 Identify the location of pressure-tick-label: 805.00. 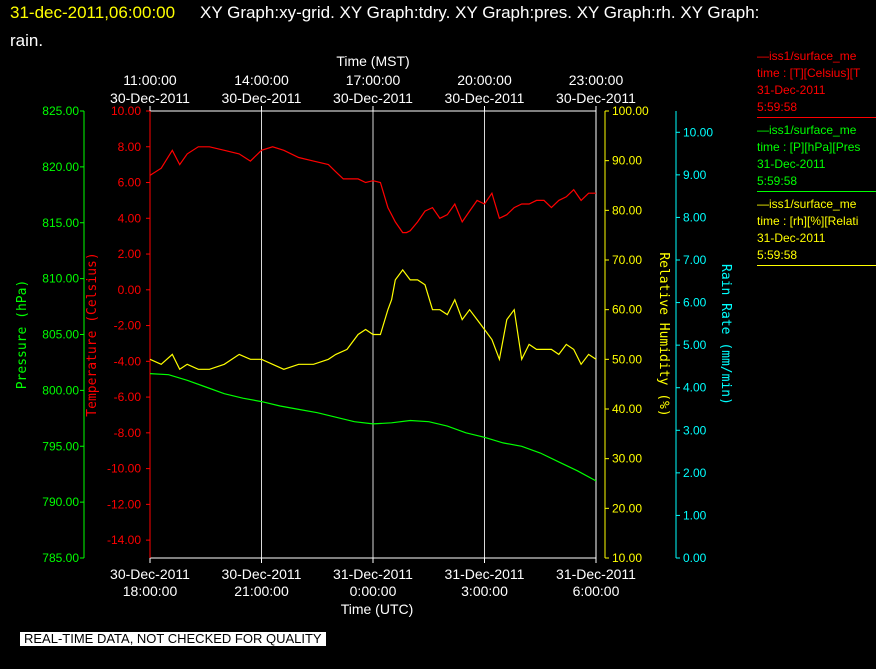
(60, 335).